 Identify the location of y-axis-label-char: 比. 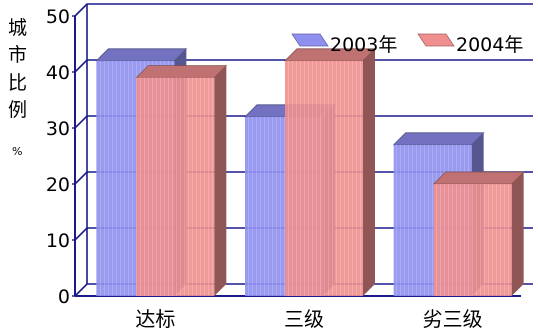
(18, 83).